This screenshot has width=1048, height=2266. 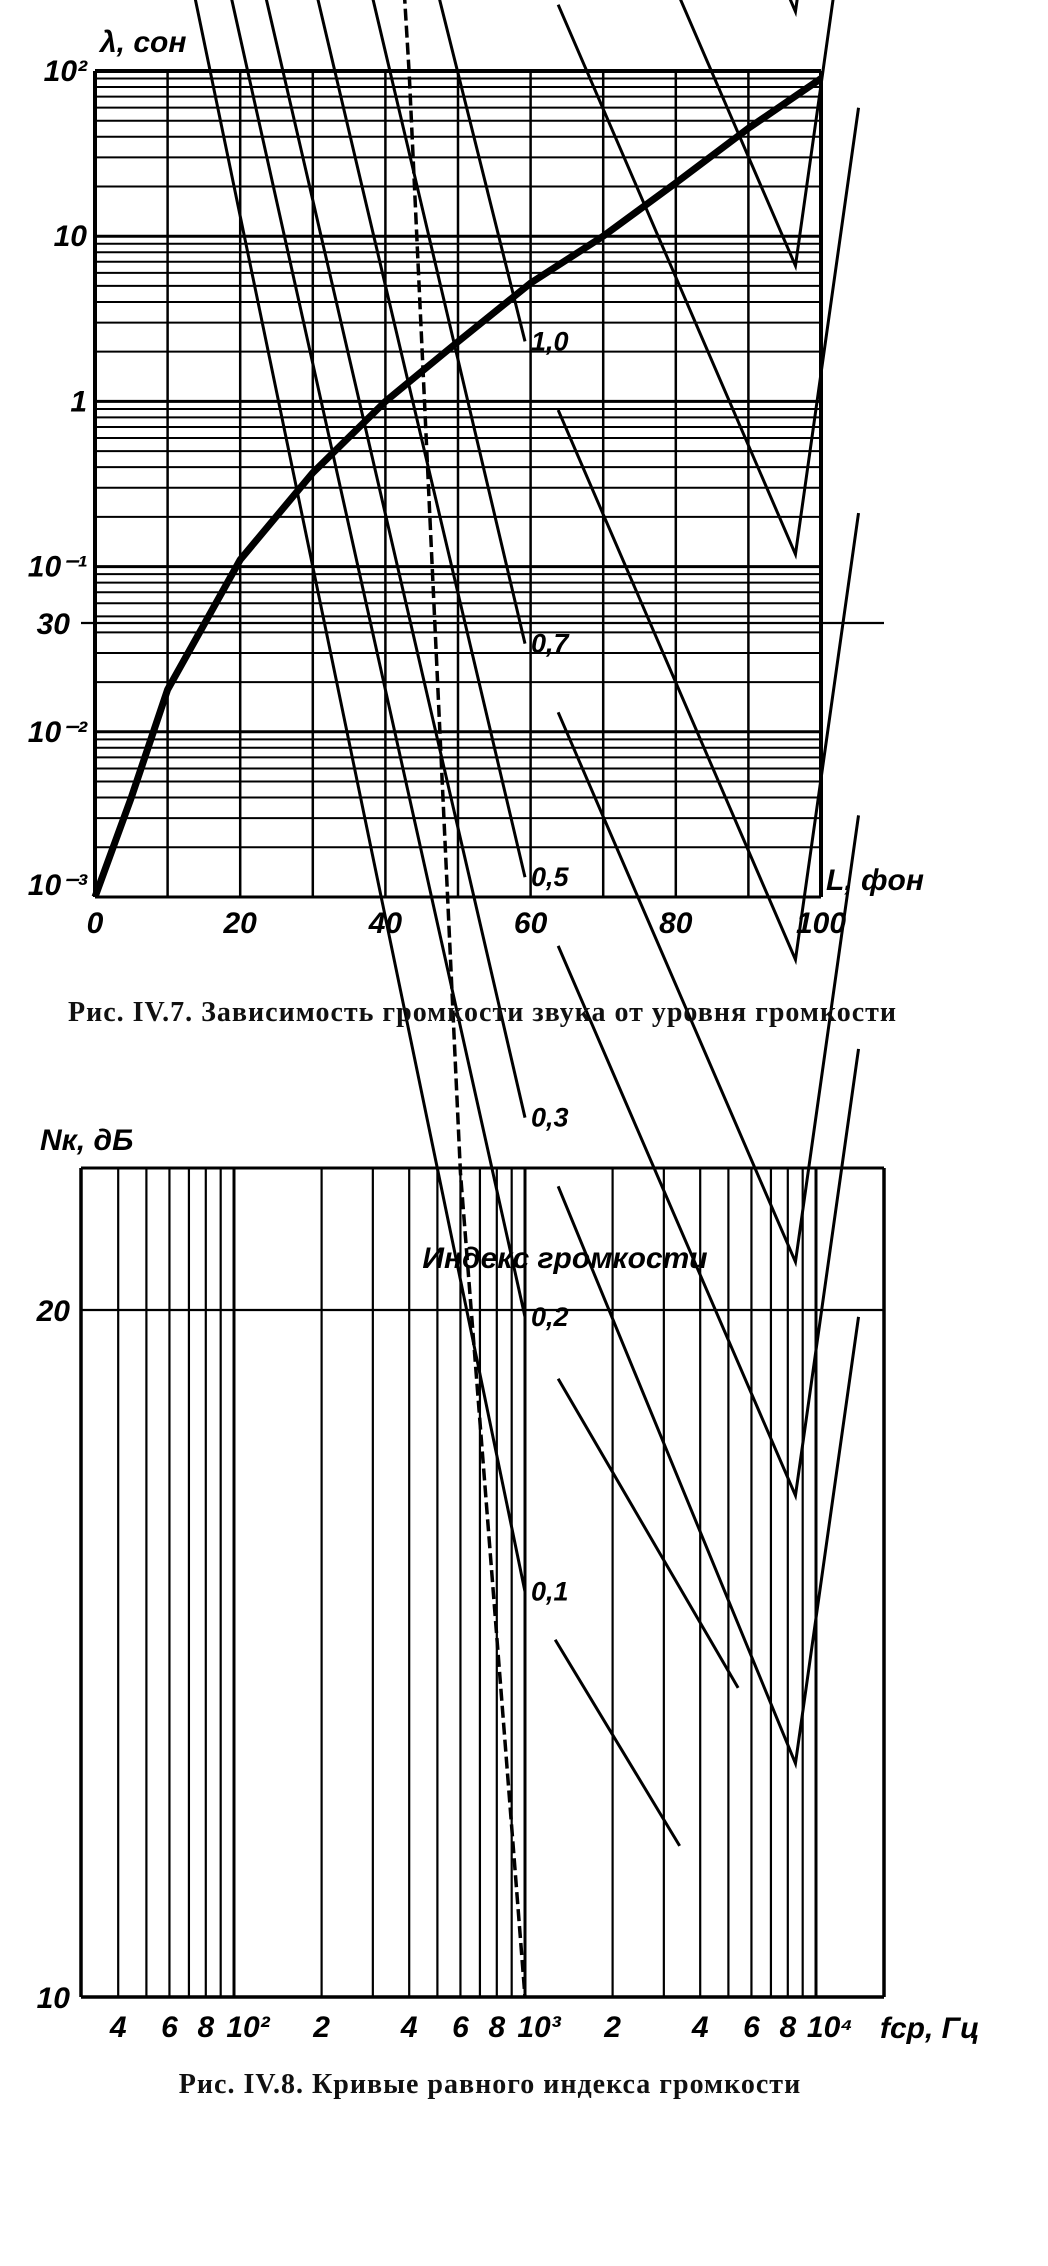 I want to click on x-tick-label: 10³, so click(x=539, y=2027).